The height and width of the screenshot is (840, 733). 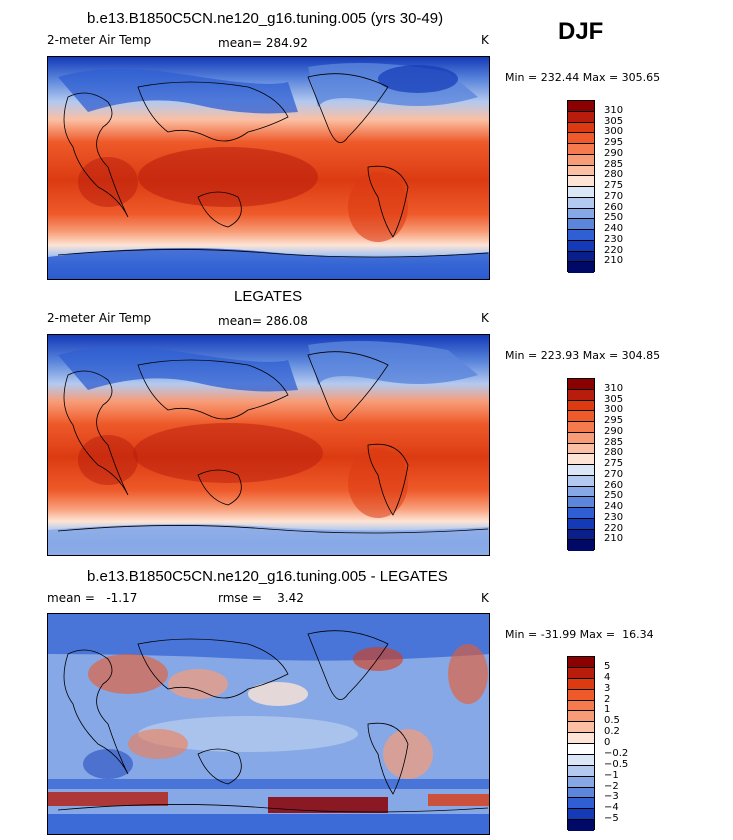 What do you see at coordinates (611, 808) in the screenshot?
I see `colorbar-tick-label: −4` at bounding box center [611, 808].